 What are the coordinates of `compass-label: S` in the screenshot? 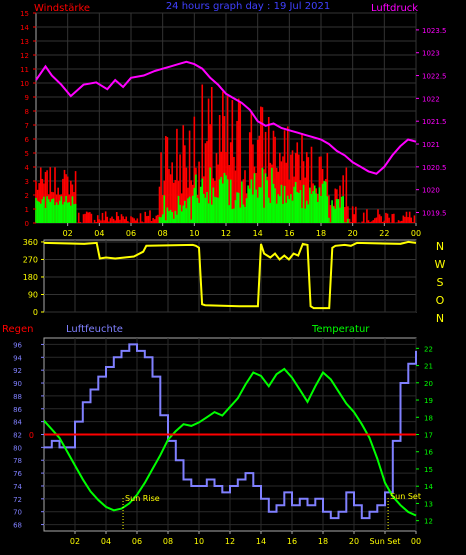 It's located at (440, 282).